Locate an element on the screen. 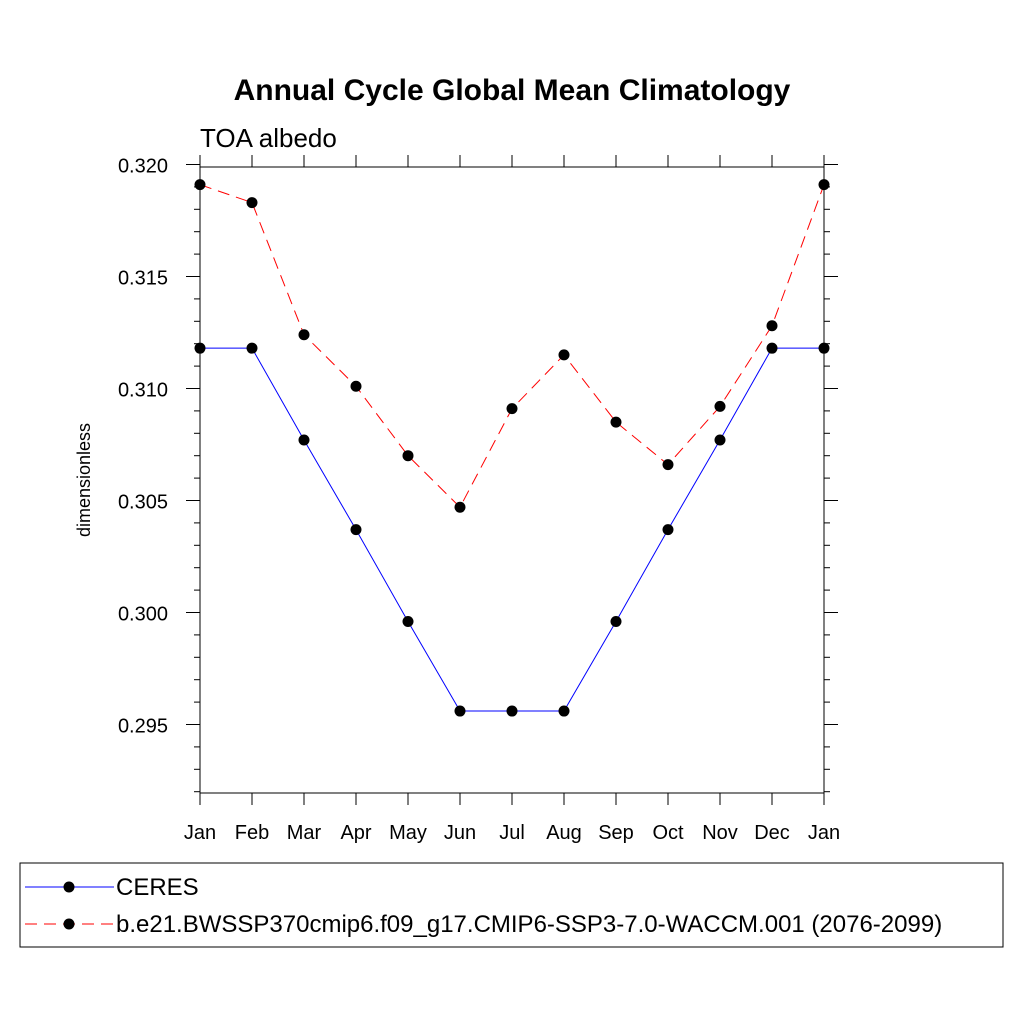  x-tick-labels: Jan Feb Mar Apr May Jun Jul Aug Sep Oct Nov Dec Jan is located at coordinates (512, 833).